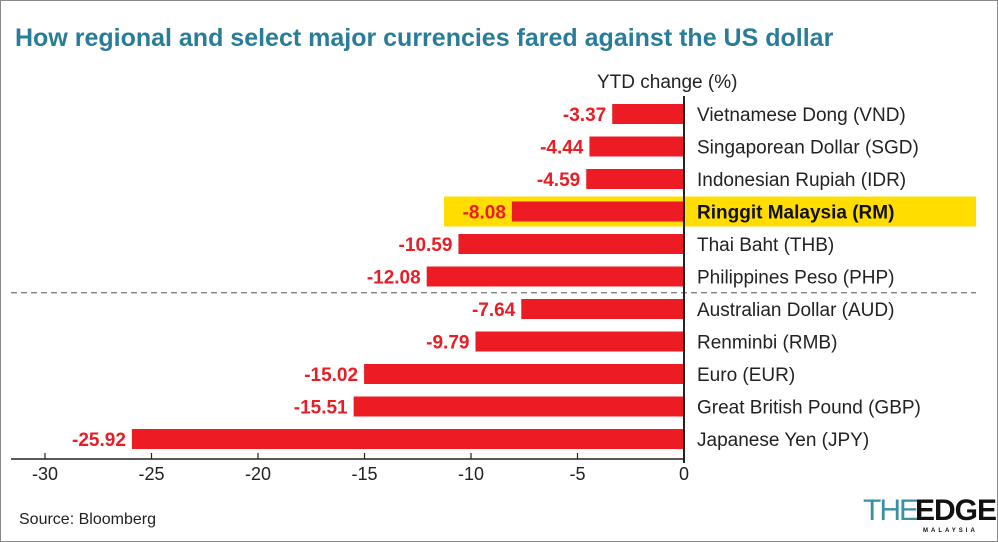  Describe the element at coordinates (584, 115) in the screenshot. I see `value-label-0: -3.37` at that location.